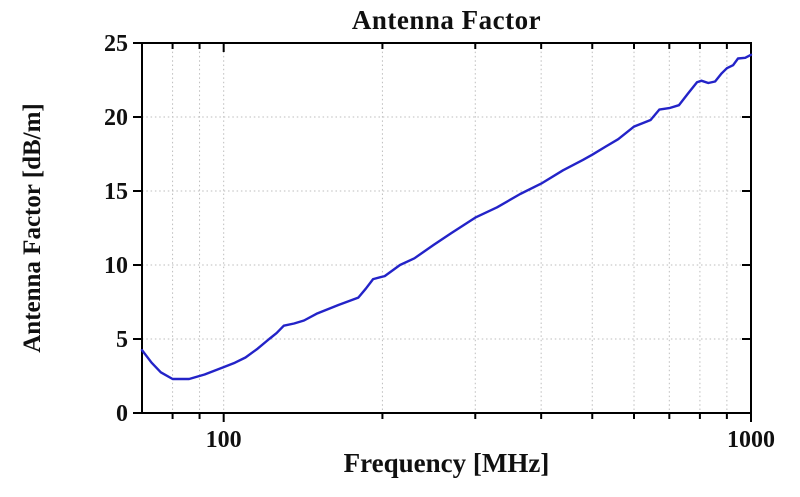  What do you see at coordinates (751, 440) in the screenshot?
I see `x-tick-label: 1000` at bounding box center [751, 440].